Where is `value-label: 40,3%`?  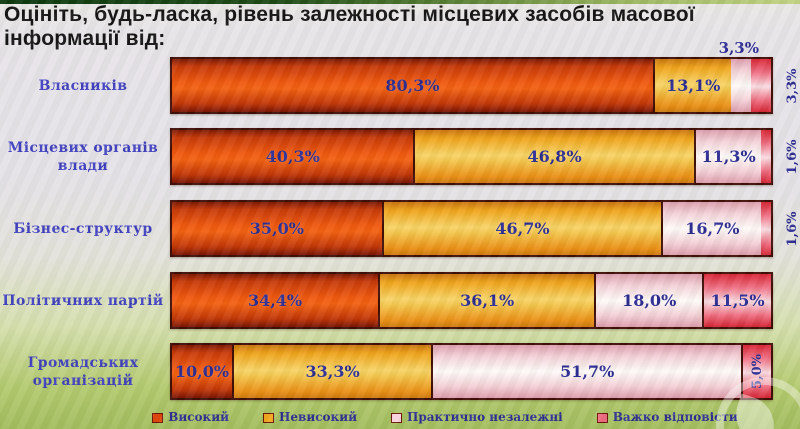 value-label: 40,3% is located at coordinates (292, 156).